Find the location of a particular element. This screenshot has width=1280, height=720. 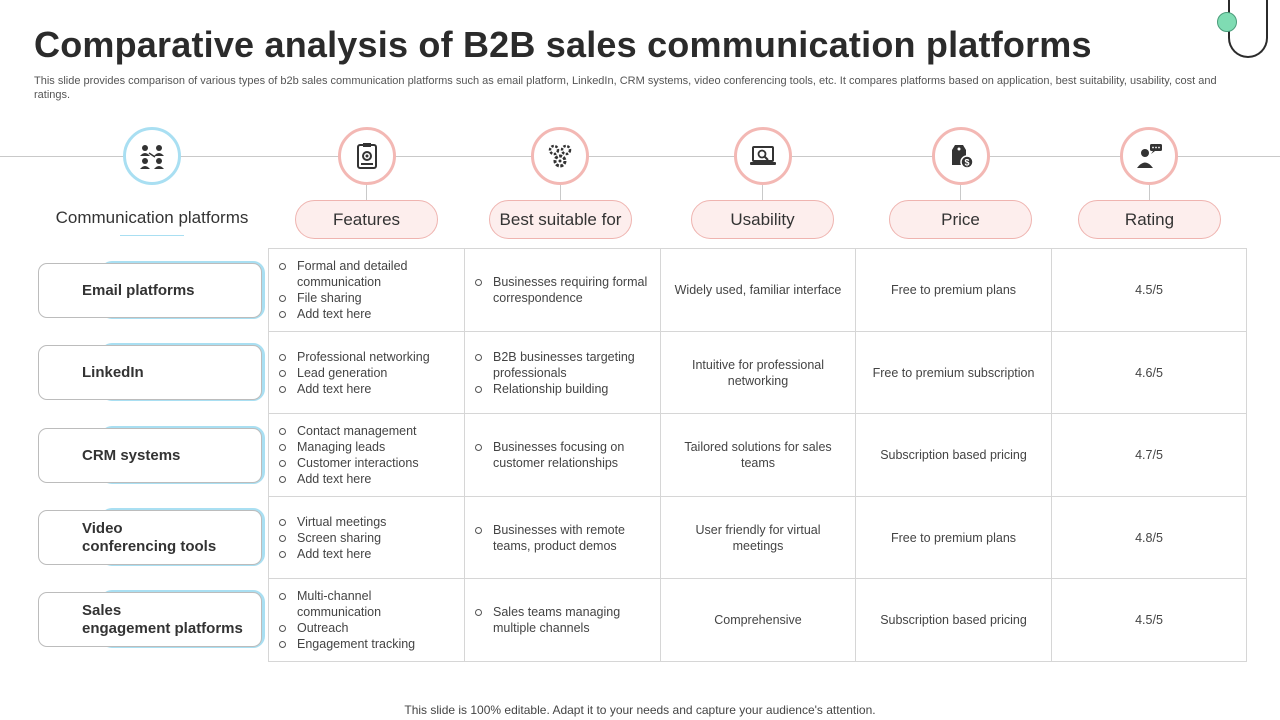

list-item: Formal and detailed communication is located at coordinates (367, 274).